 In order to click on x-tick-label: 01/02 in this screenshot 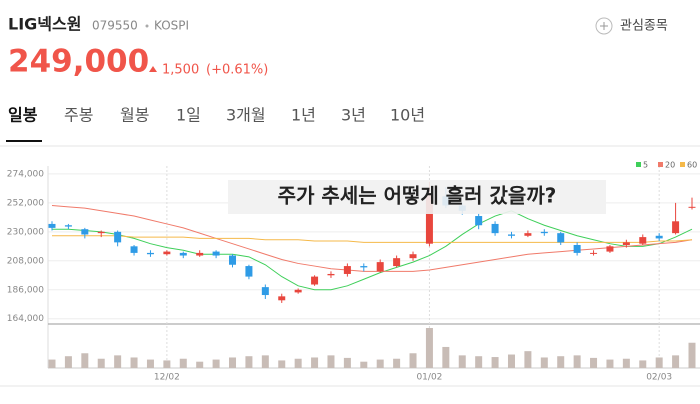, I will do `click(429, 378)`.